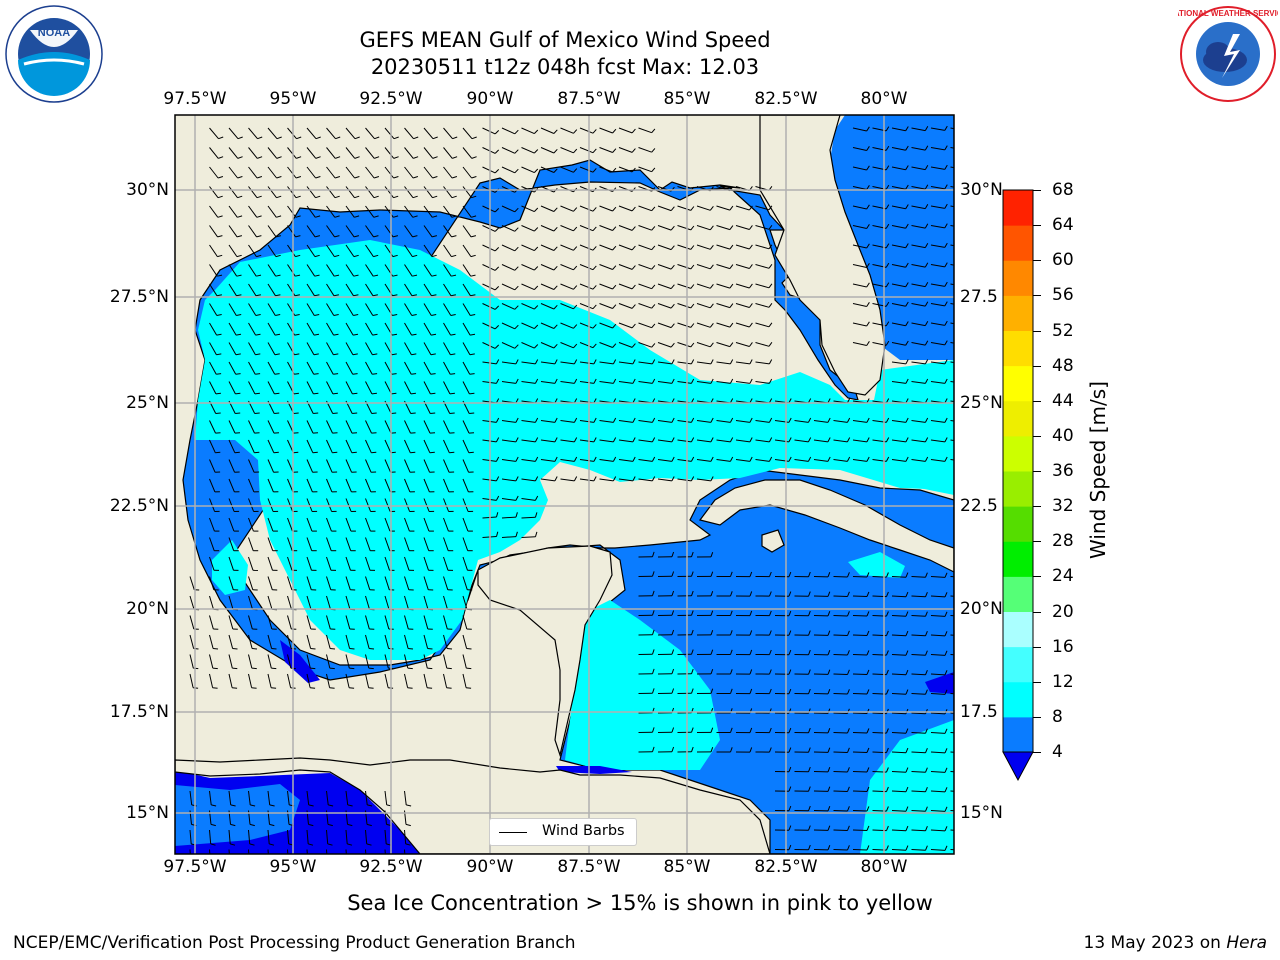 This screenshot has height=960, width=1280. What do you see at coordinates (195, 867) in the screenshot?
I see `lon-tick-label: 97.5°W` at bounding box center [195, 867].